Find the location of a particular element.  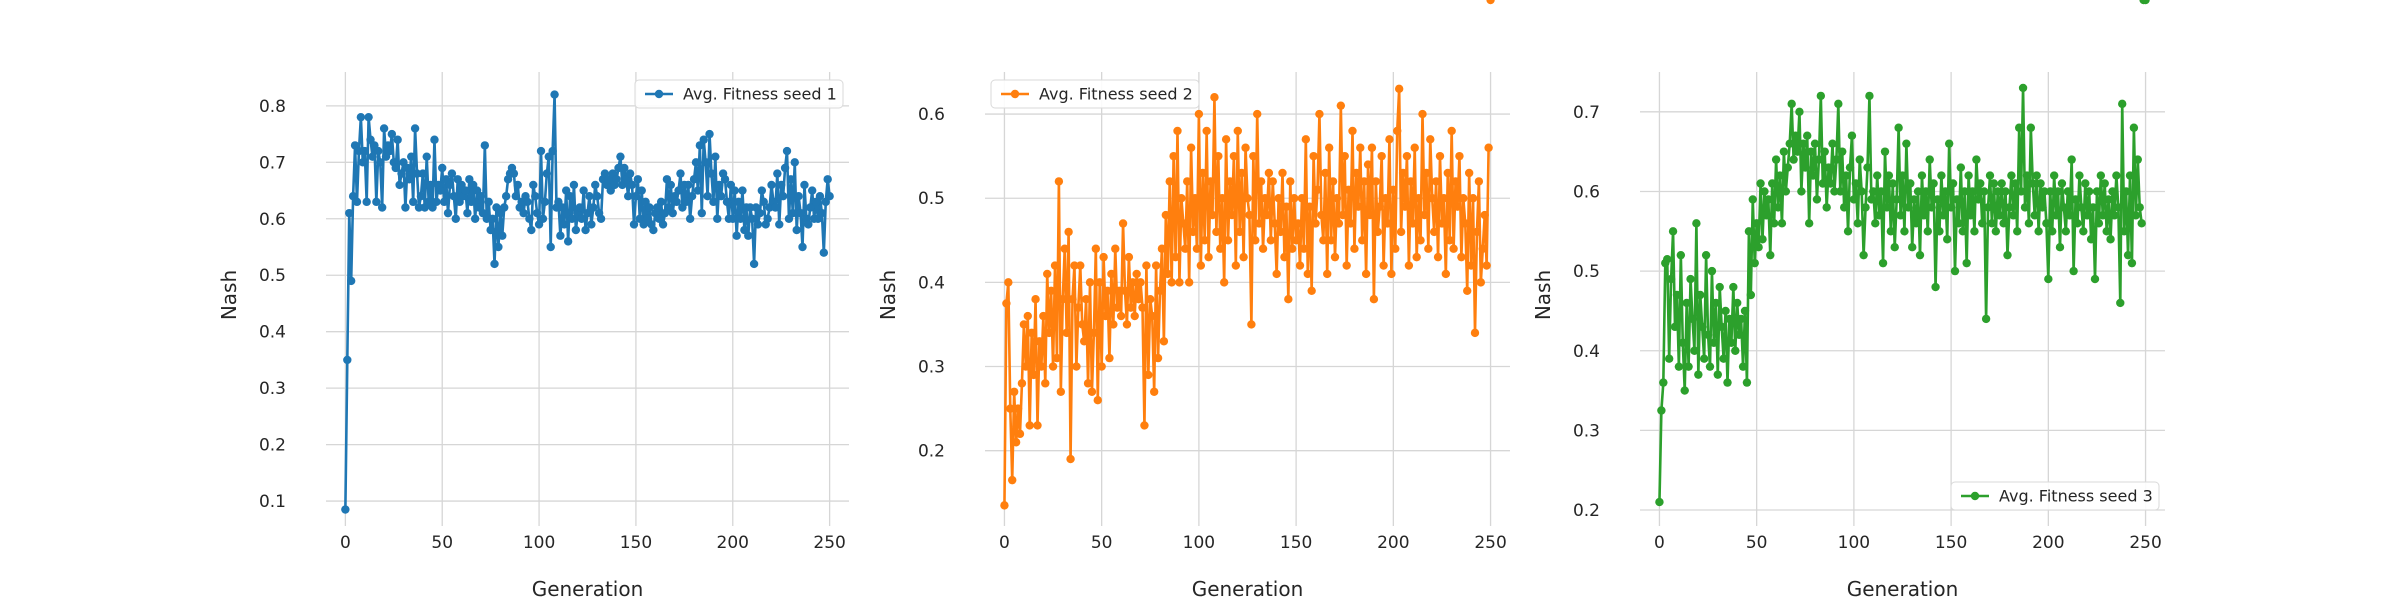

y-tick-label: 0.3 is located at coordinates (931, 368).